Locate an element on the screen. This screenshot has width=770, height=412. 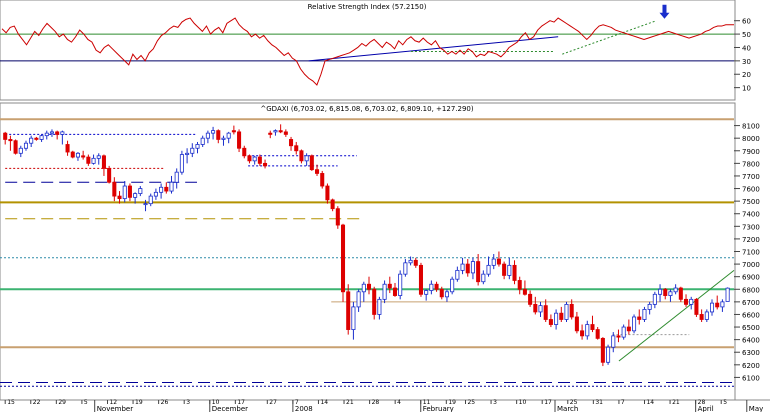
price-y-tick-label: 7300 is located at coordinates (751, 227).